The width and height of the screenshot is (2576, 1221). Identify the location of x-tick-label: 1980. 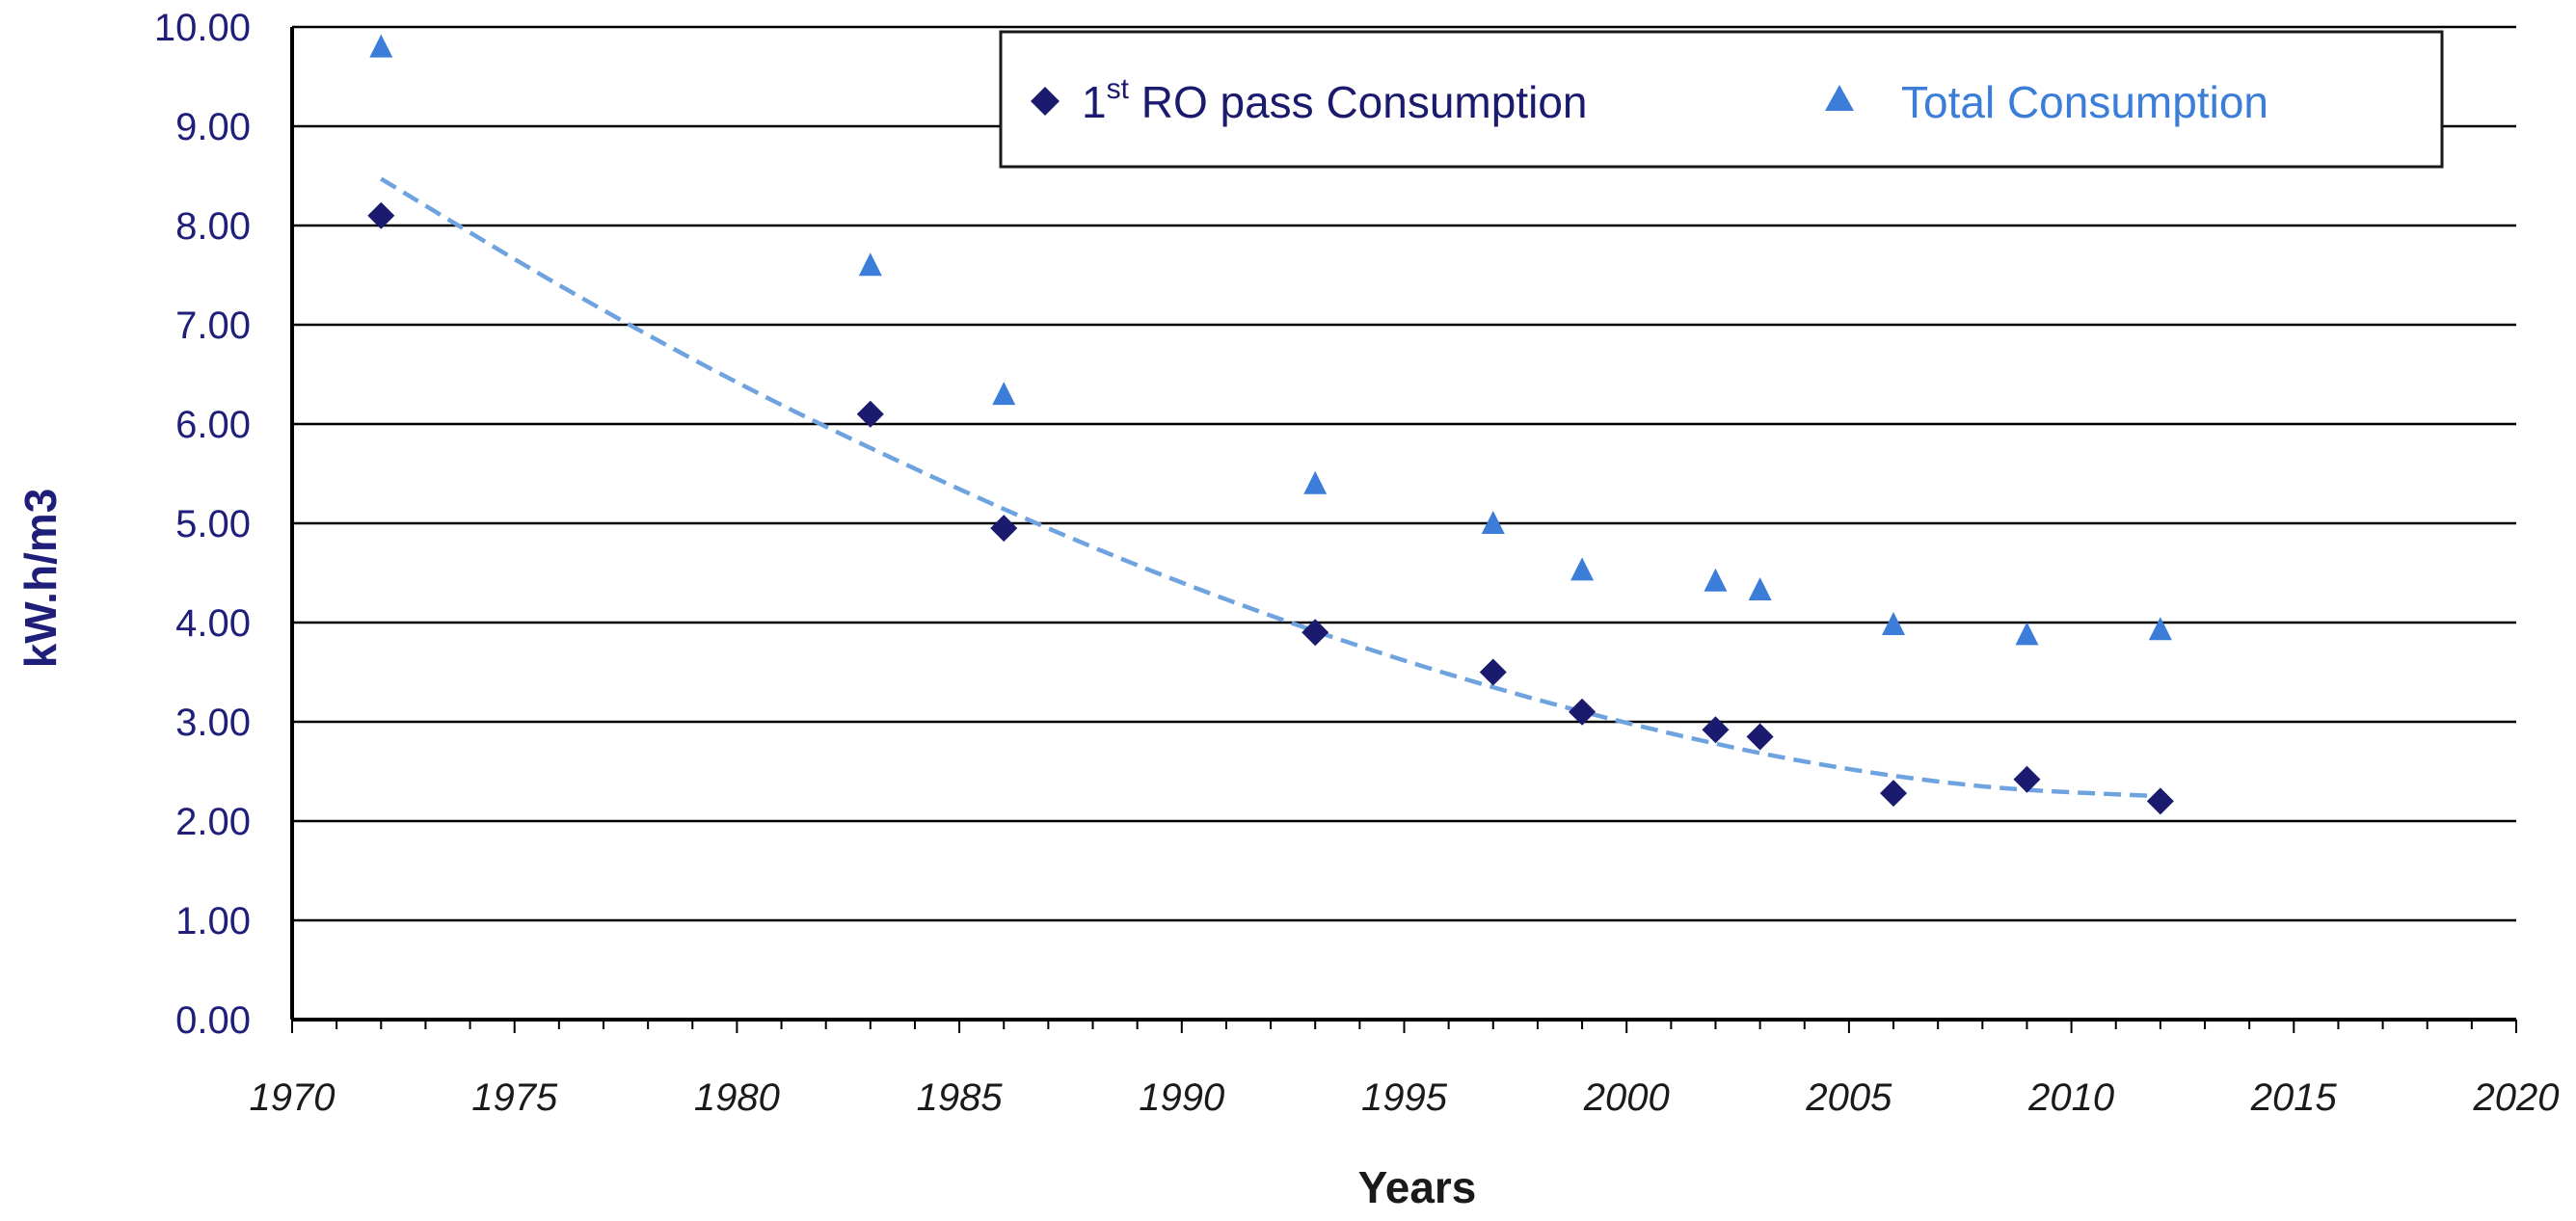
(737, 1097).